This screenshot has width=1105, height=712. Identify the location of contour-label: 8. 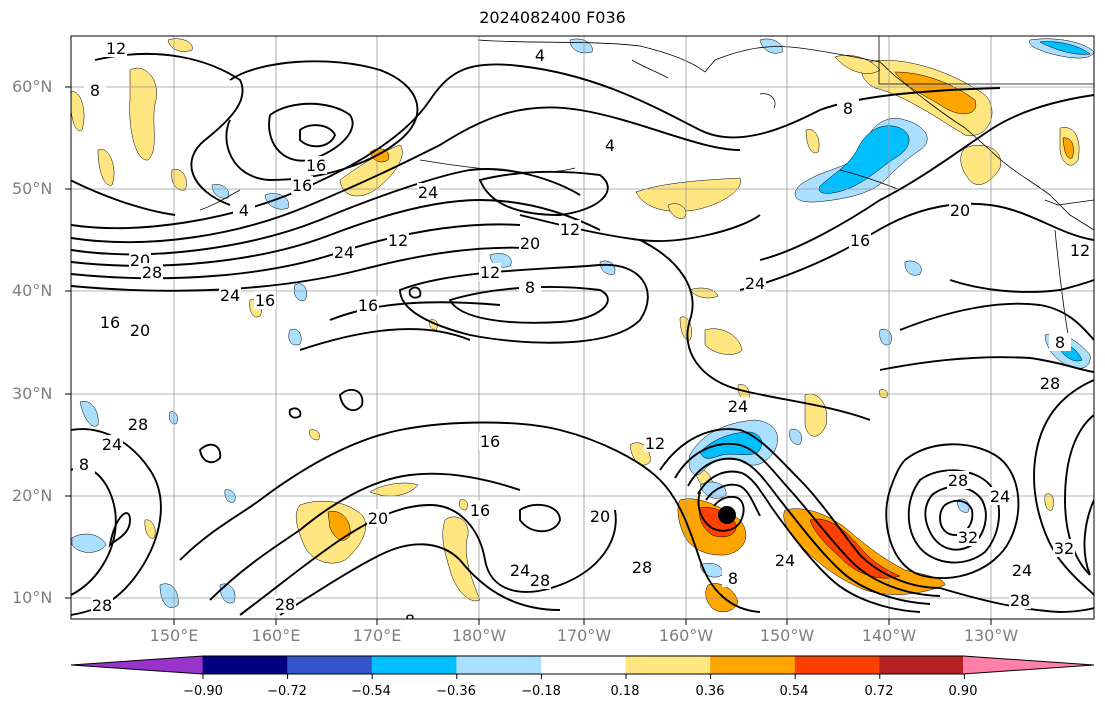
(95, 90).